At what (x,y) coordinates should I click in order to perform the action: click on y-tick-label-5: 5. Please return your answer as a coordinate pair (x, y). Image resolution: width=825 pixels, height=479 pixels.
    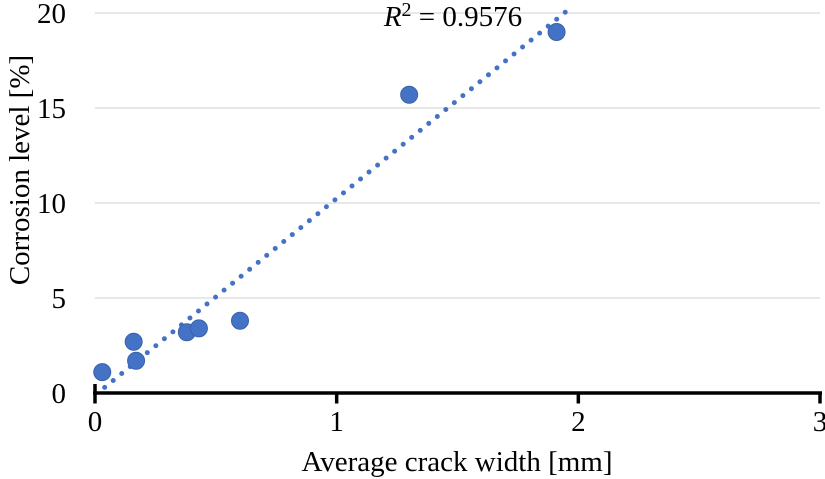
    Looking at the image, I should click on (59, 299).